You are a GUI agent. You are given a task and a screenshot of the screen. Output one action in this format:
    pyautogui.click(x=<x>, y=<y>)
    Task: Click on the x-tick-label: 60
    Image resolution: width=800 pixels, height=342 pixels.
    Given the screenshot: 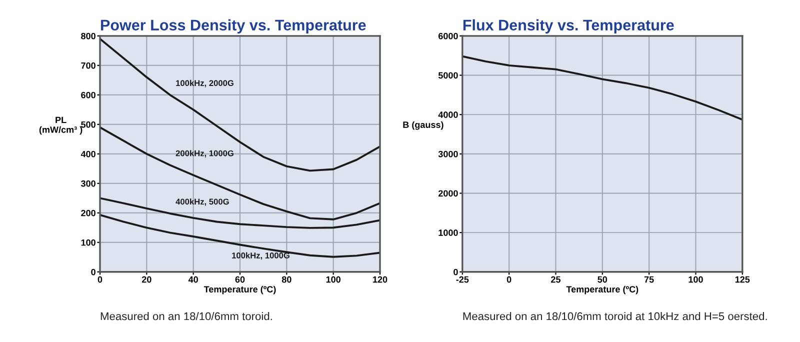 What is the action you would take?
    pyautogui.click(x=240, y=279)
    